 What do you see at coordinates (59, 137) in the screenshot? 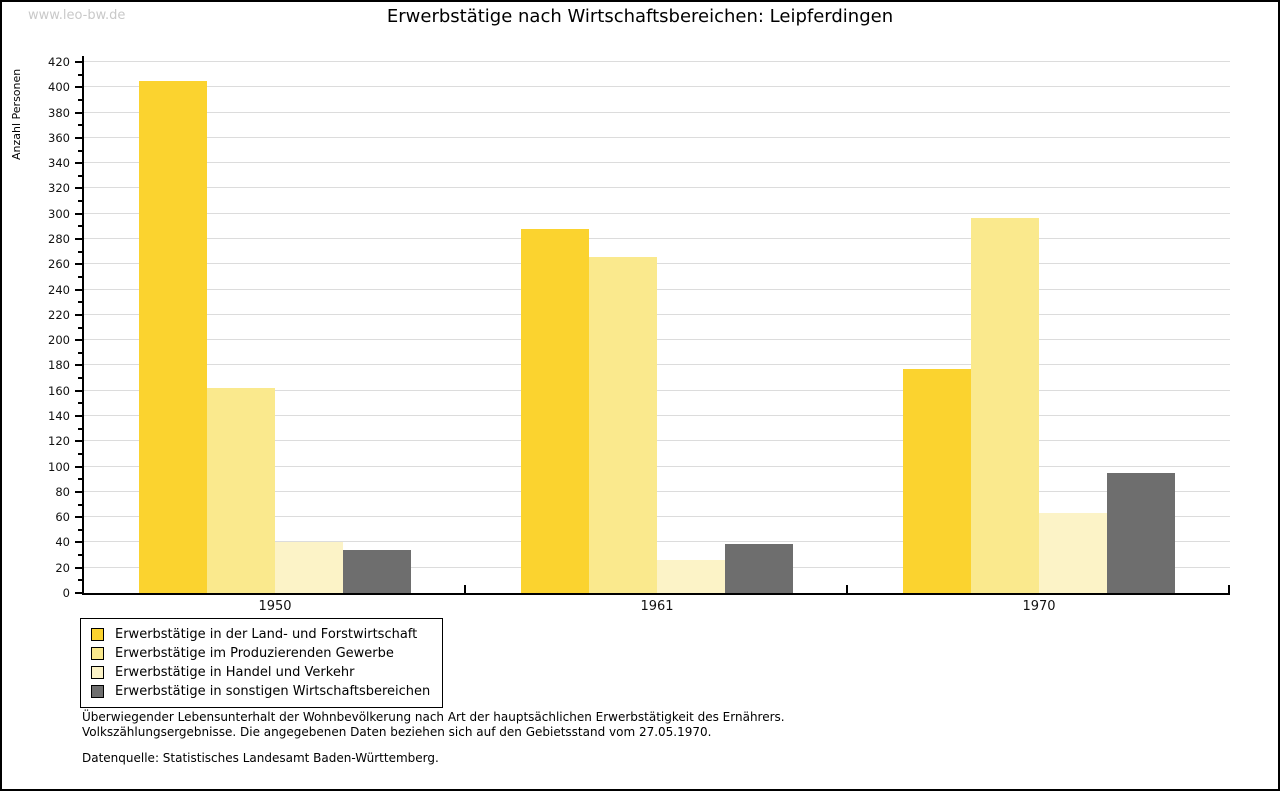
I see `y-tick-label: 360` at bounding box center [59, 137].